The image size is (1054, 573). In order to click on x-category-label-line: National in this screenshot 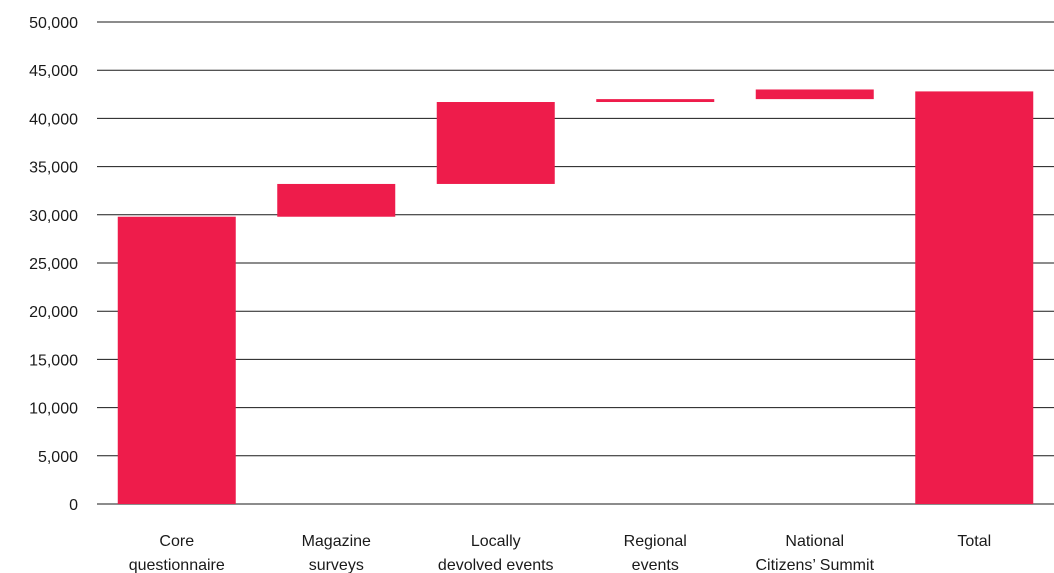, I will do `click(814, 541)`.